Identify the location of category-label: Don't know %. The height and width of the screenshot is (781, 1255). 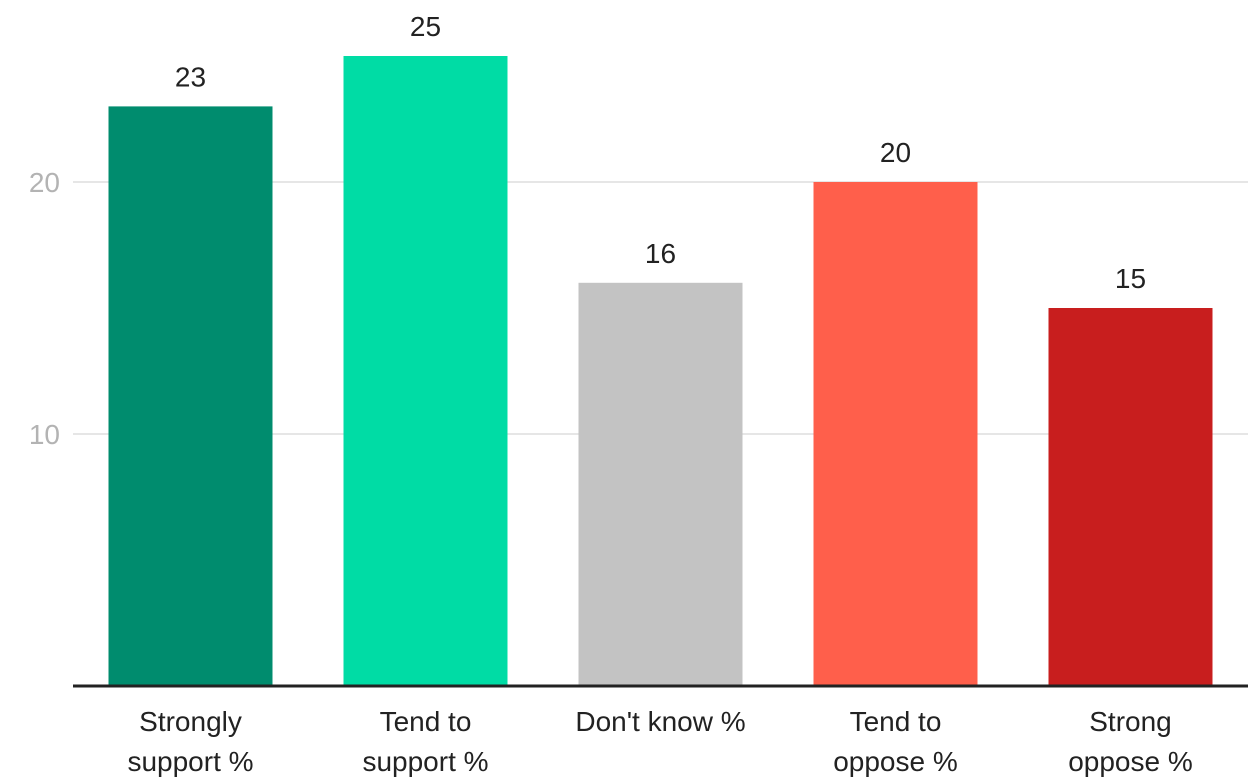
(660, 721).